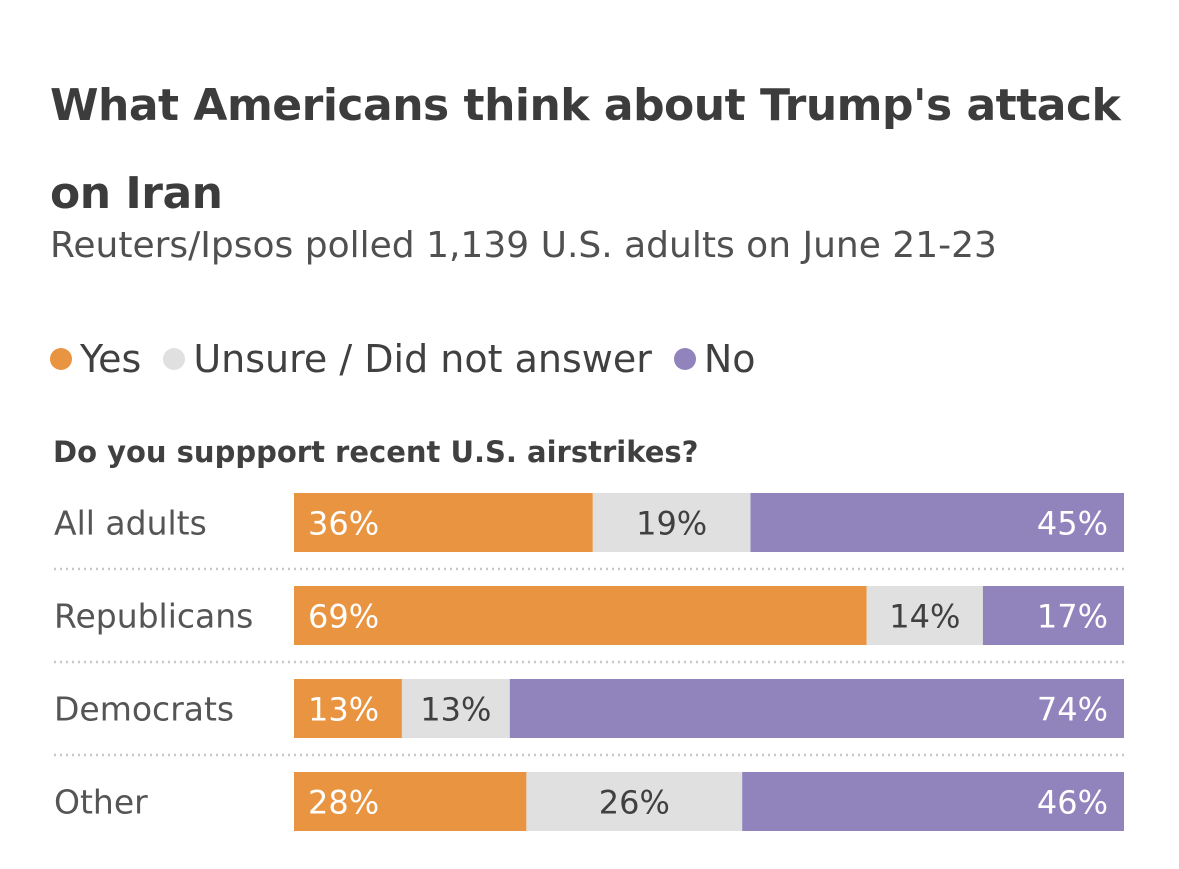 The height and width of the screenshot is (869, 1179). I want to click on legend-label-yes: Yes, so click(111, 359).